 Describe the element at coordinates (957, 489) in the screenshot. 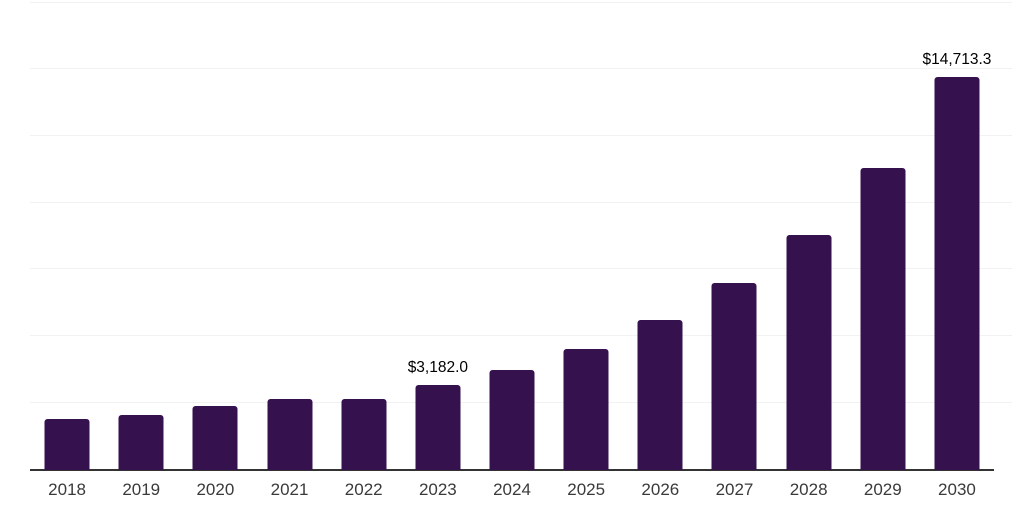

I see `x-tick-label: 2030` at that location.